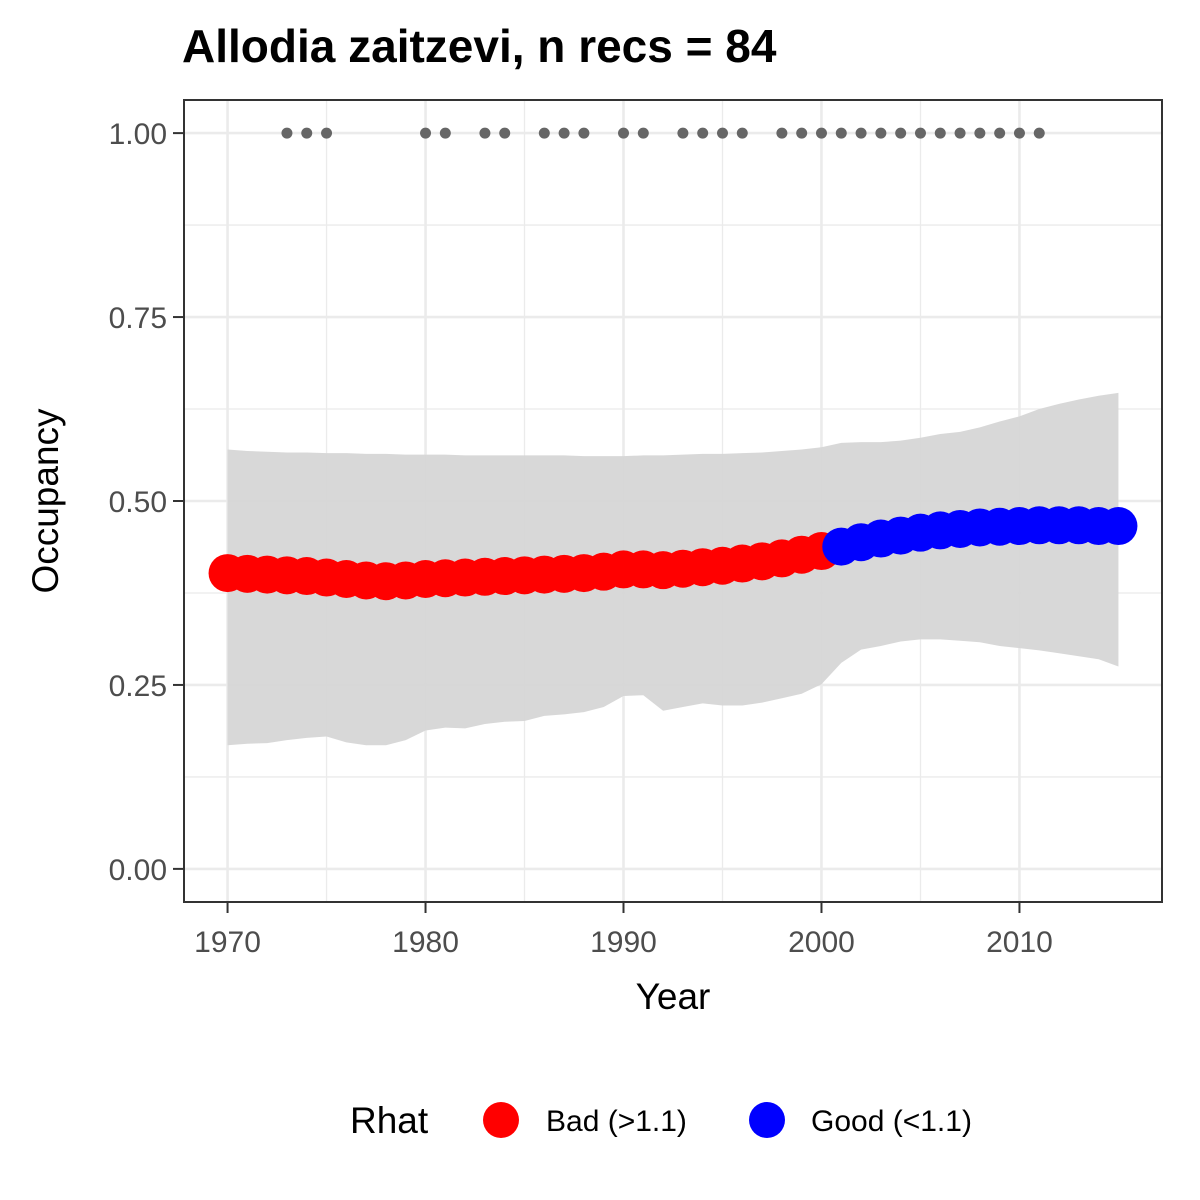 The image size is (1200, 1200). Describe the element at coordinates (623, 942) in the screenshot. I see `x-tick-label: 1990` at that location.